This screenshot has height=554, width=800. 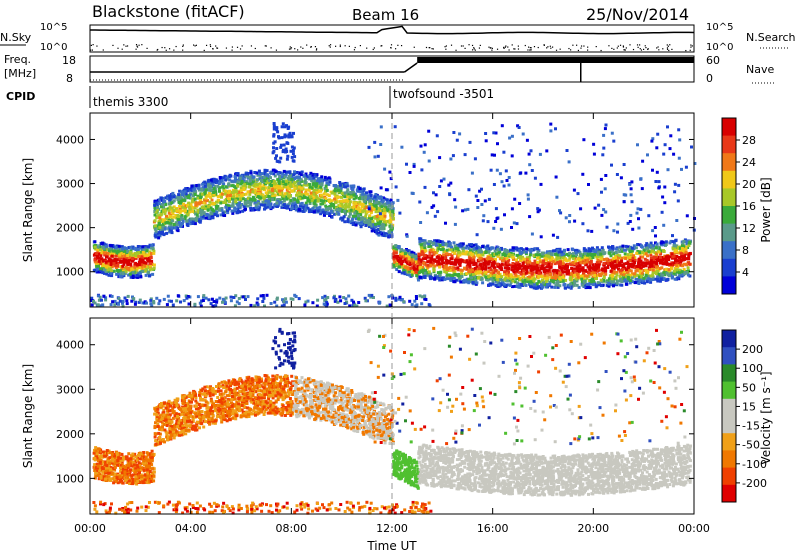 I want to click on noise-panel, so click(x=392, y=38).